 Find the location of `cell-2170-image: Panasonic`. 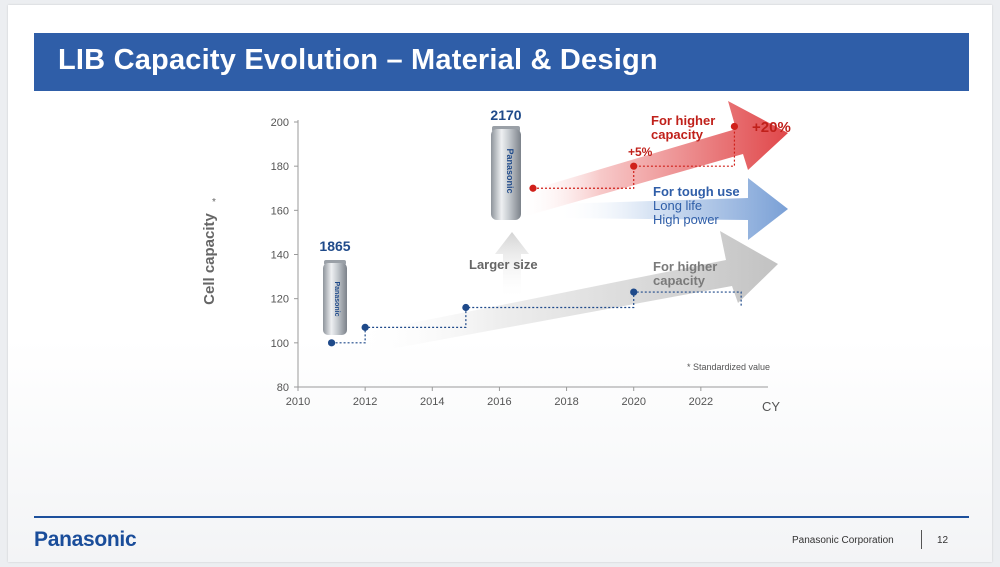

cell-2170-image: Panasonic is located at coordinates (506, 173).